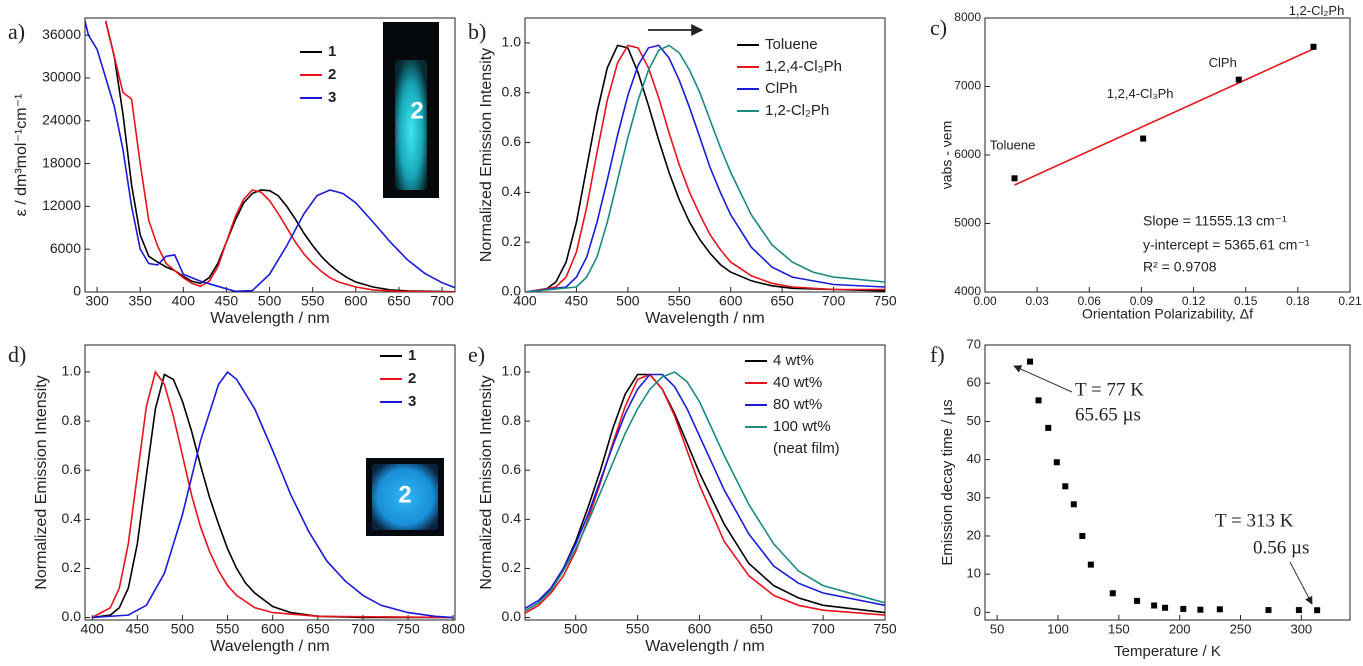 The height and width of the screenshot is (666, 1363). What do you see at coordinates (21, 155) in the screenshot?
I see `y-axis-label: ε / dm³mol⁻¹cm⁻¹` at bounding box center [21, 155].